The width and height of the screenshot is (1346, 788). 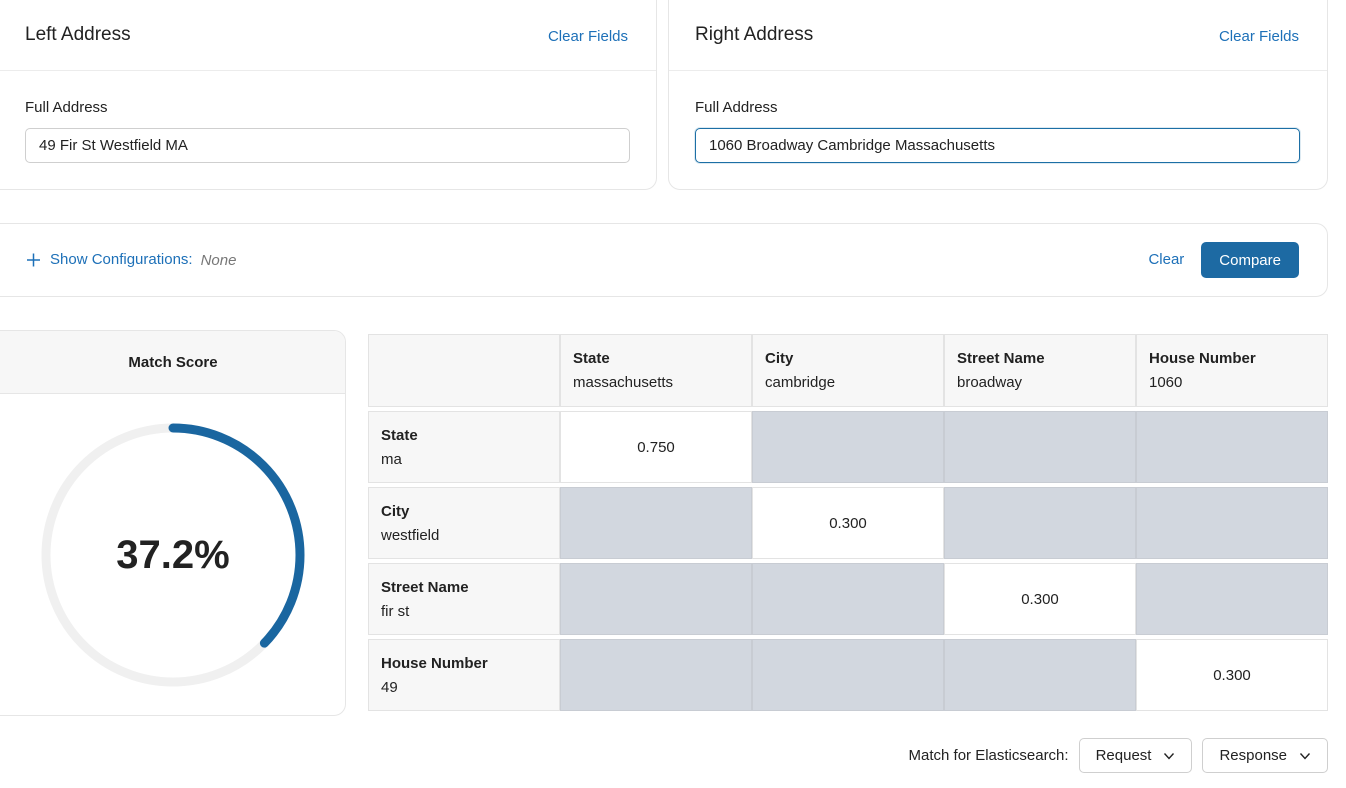 I want to click on request-label: Request, so click(x=1123, y=755).